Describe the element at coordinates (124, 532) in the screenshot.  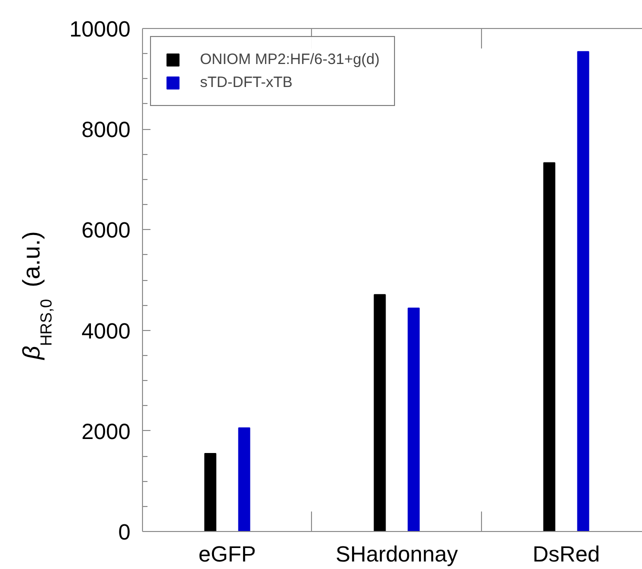
I see `y-tick-label: 0` at that location.